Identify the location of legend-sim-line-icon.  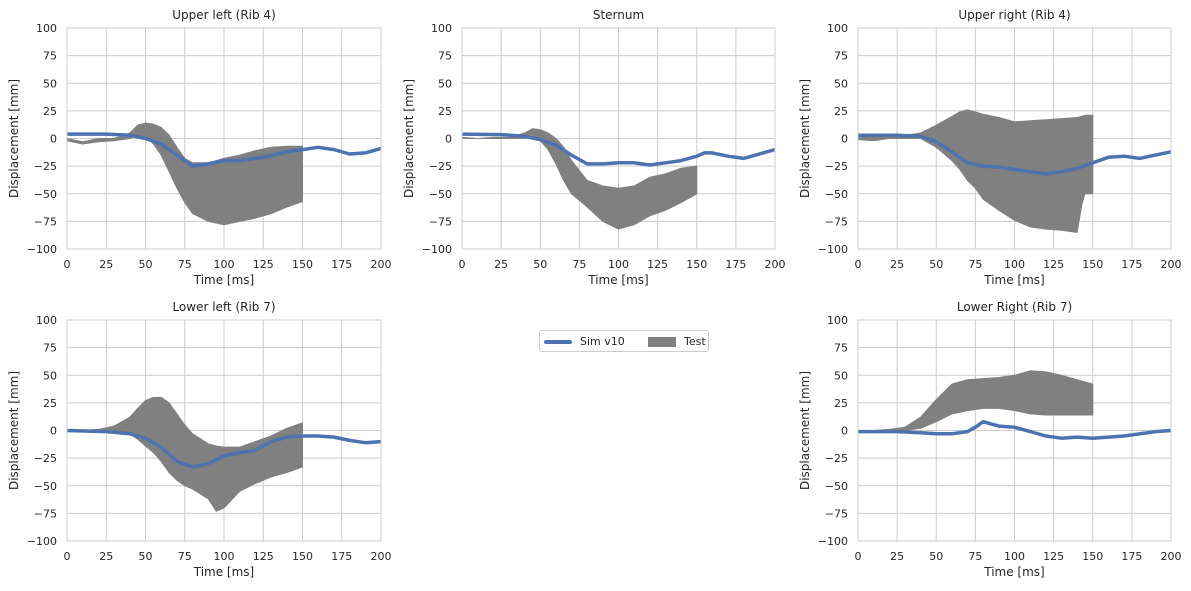
(558, 341).